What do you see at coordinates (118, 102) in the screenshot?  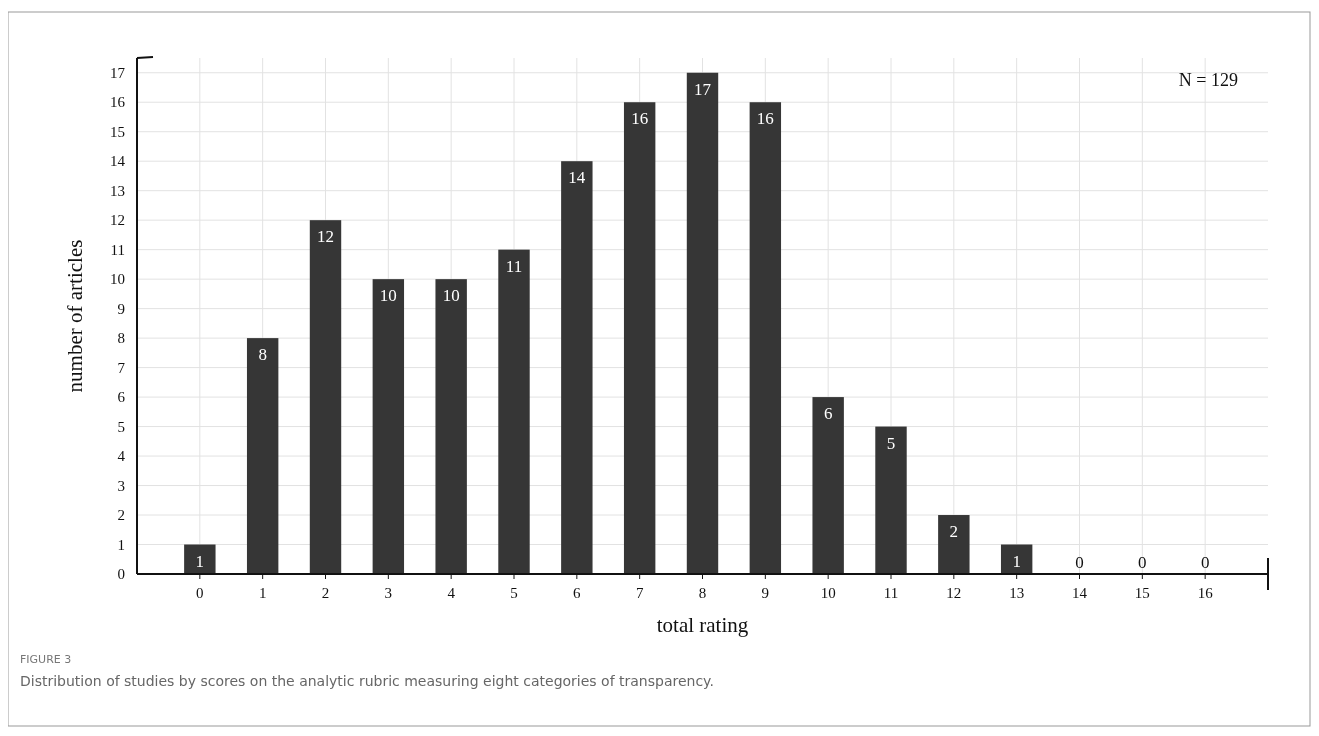 I see `y-tick-label: 16` at bounding box center [118, 102].